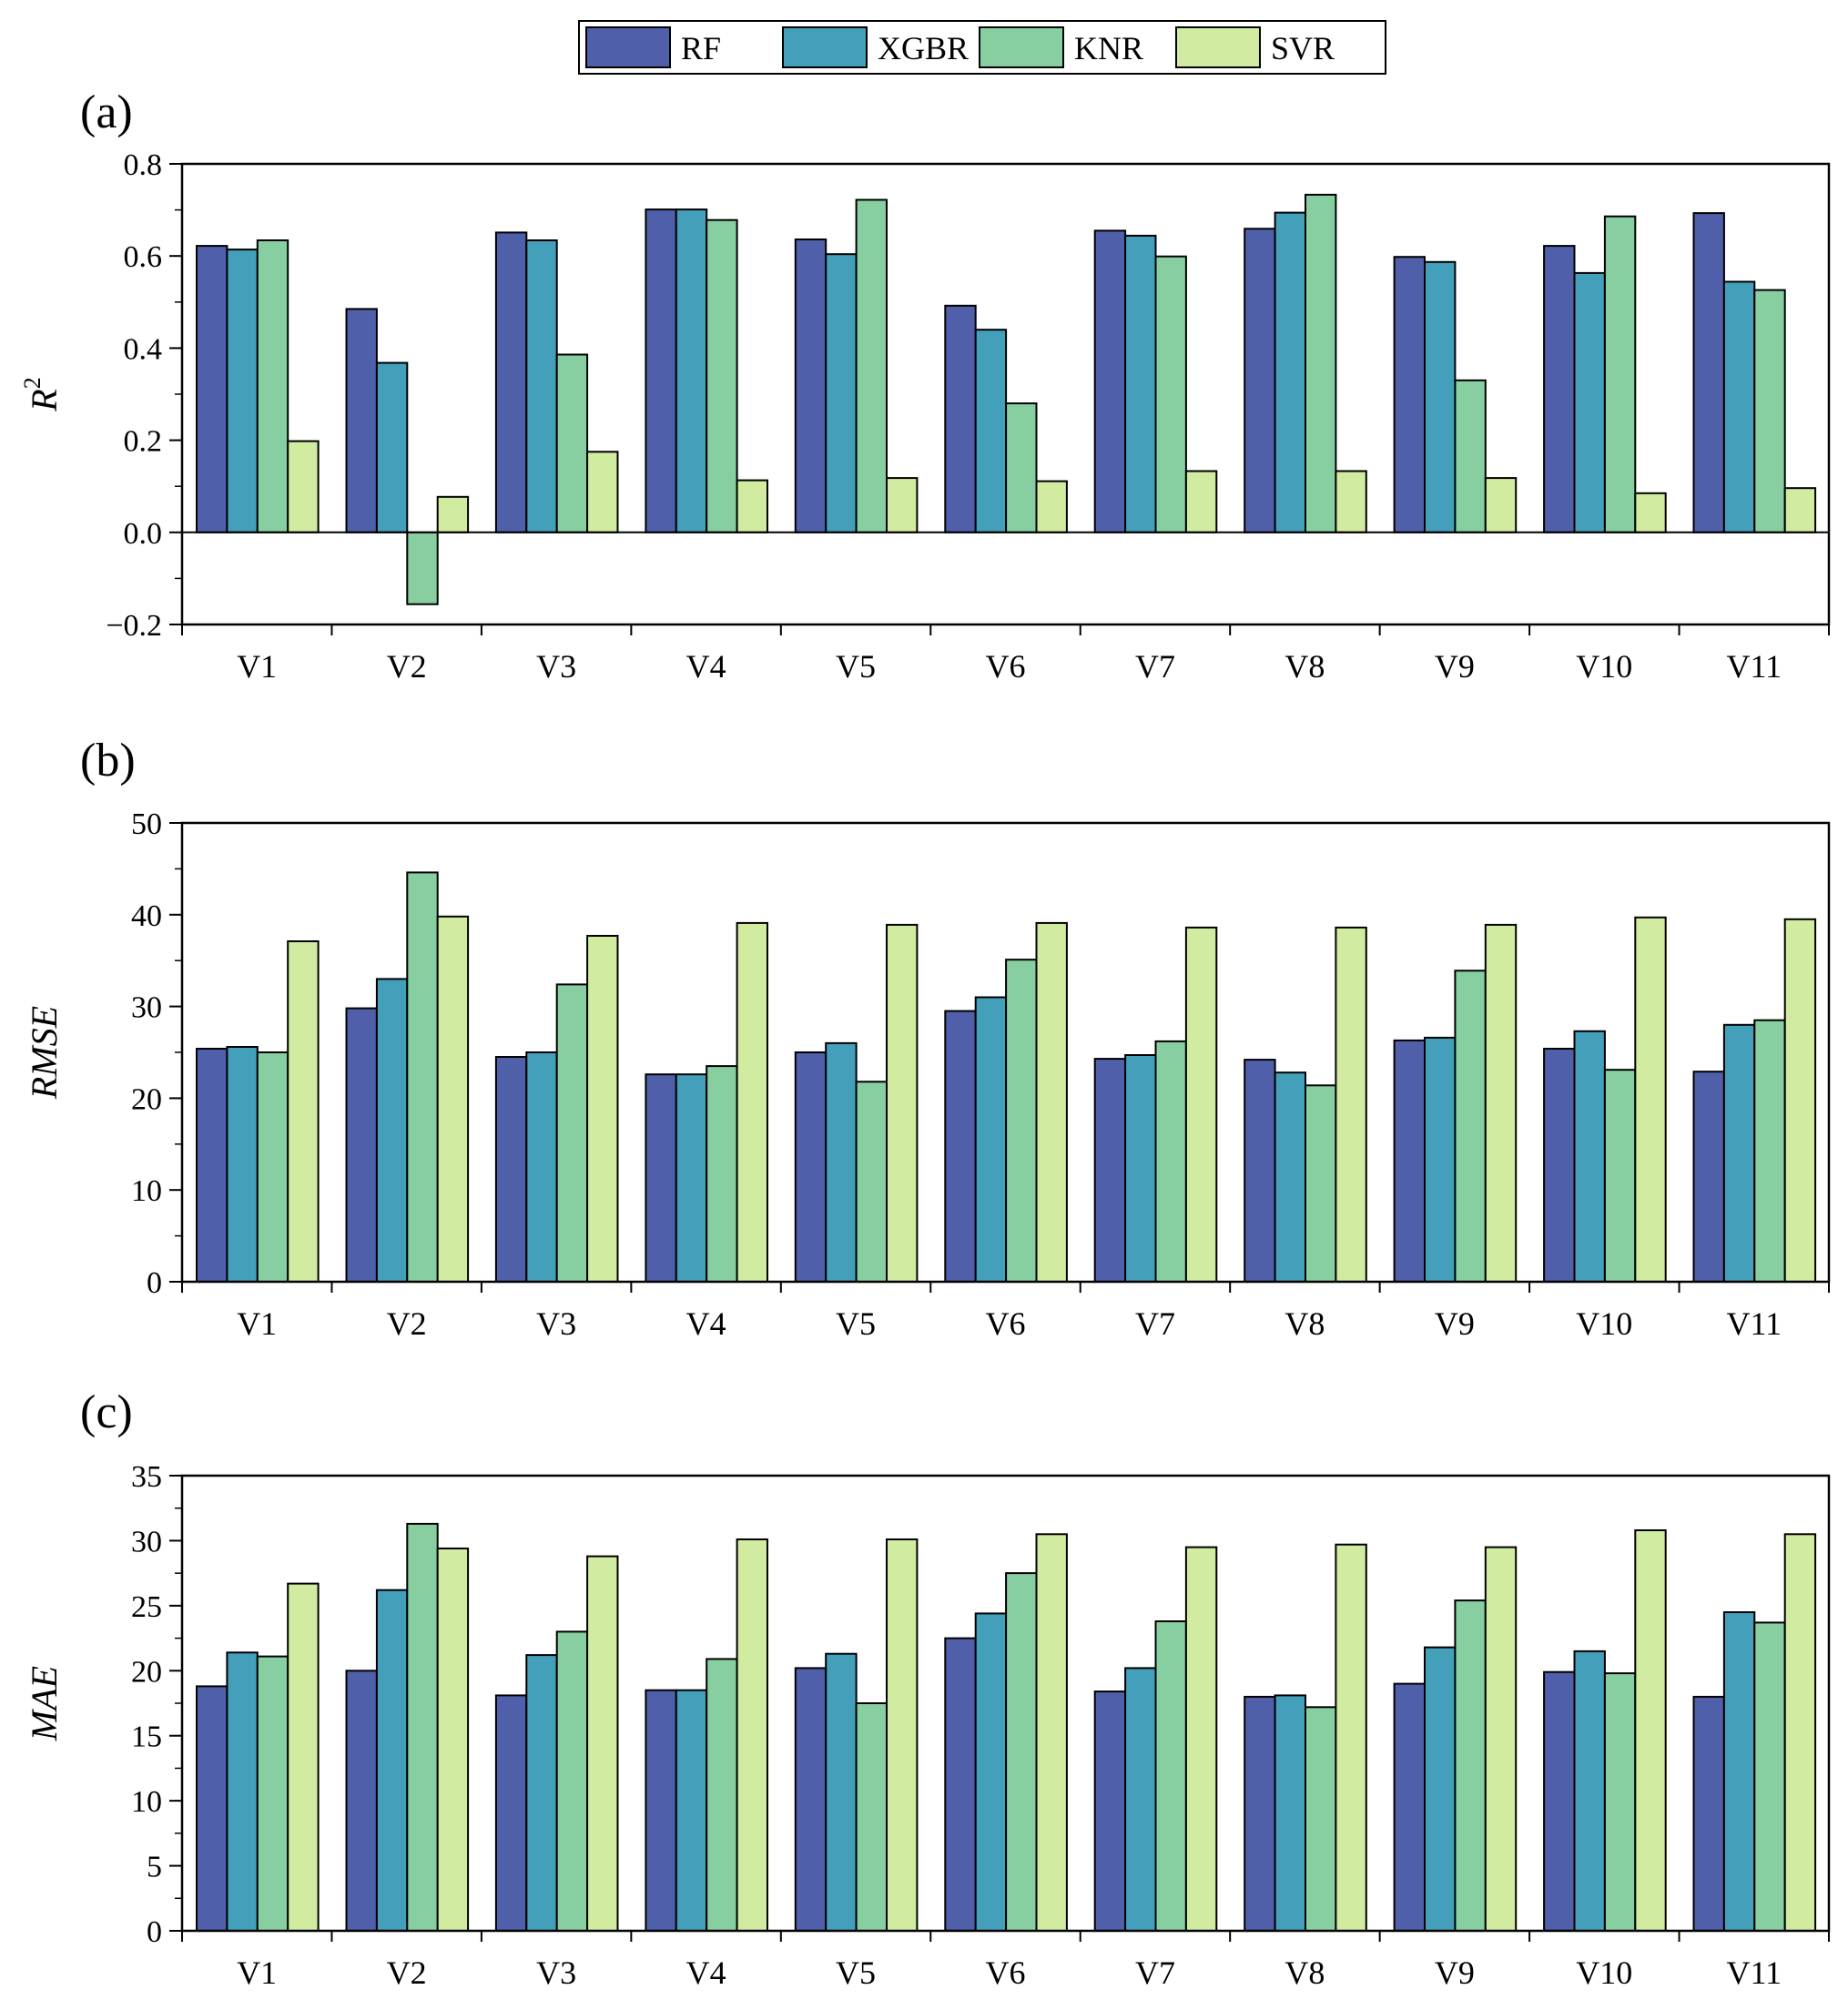 This screenshot has width=1848, height=2000. I want to click on y-tick-label: 50, so click(146, 824).